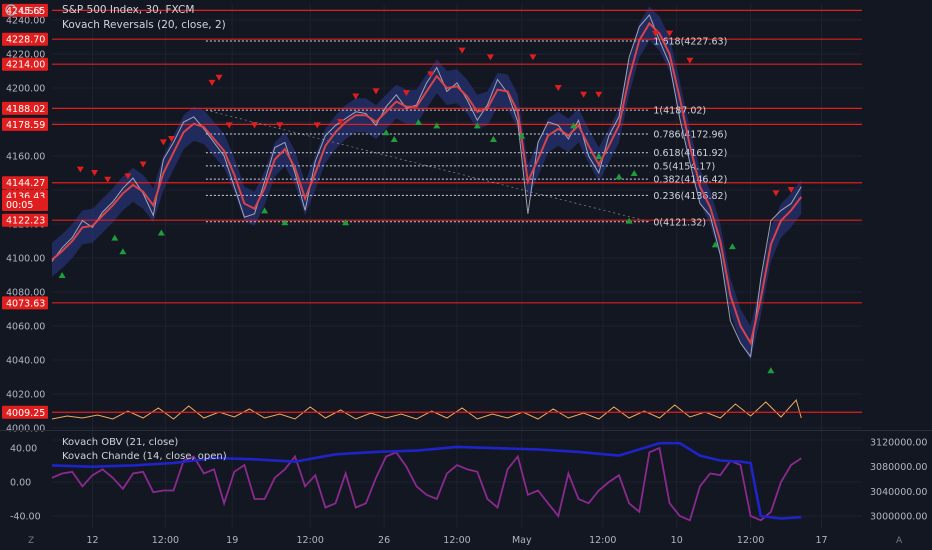 Image resolution: width=932 pixels, height=550 pixels. I want to click on obv-tick-label: 3040000.00, so click(898, 492).